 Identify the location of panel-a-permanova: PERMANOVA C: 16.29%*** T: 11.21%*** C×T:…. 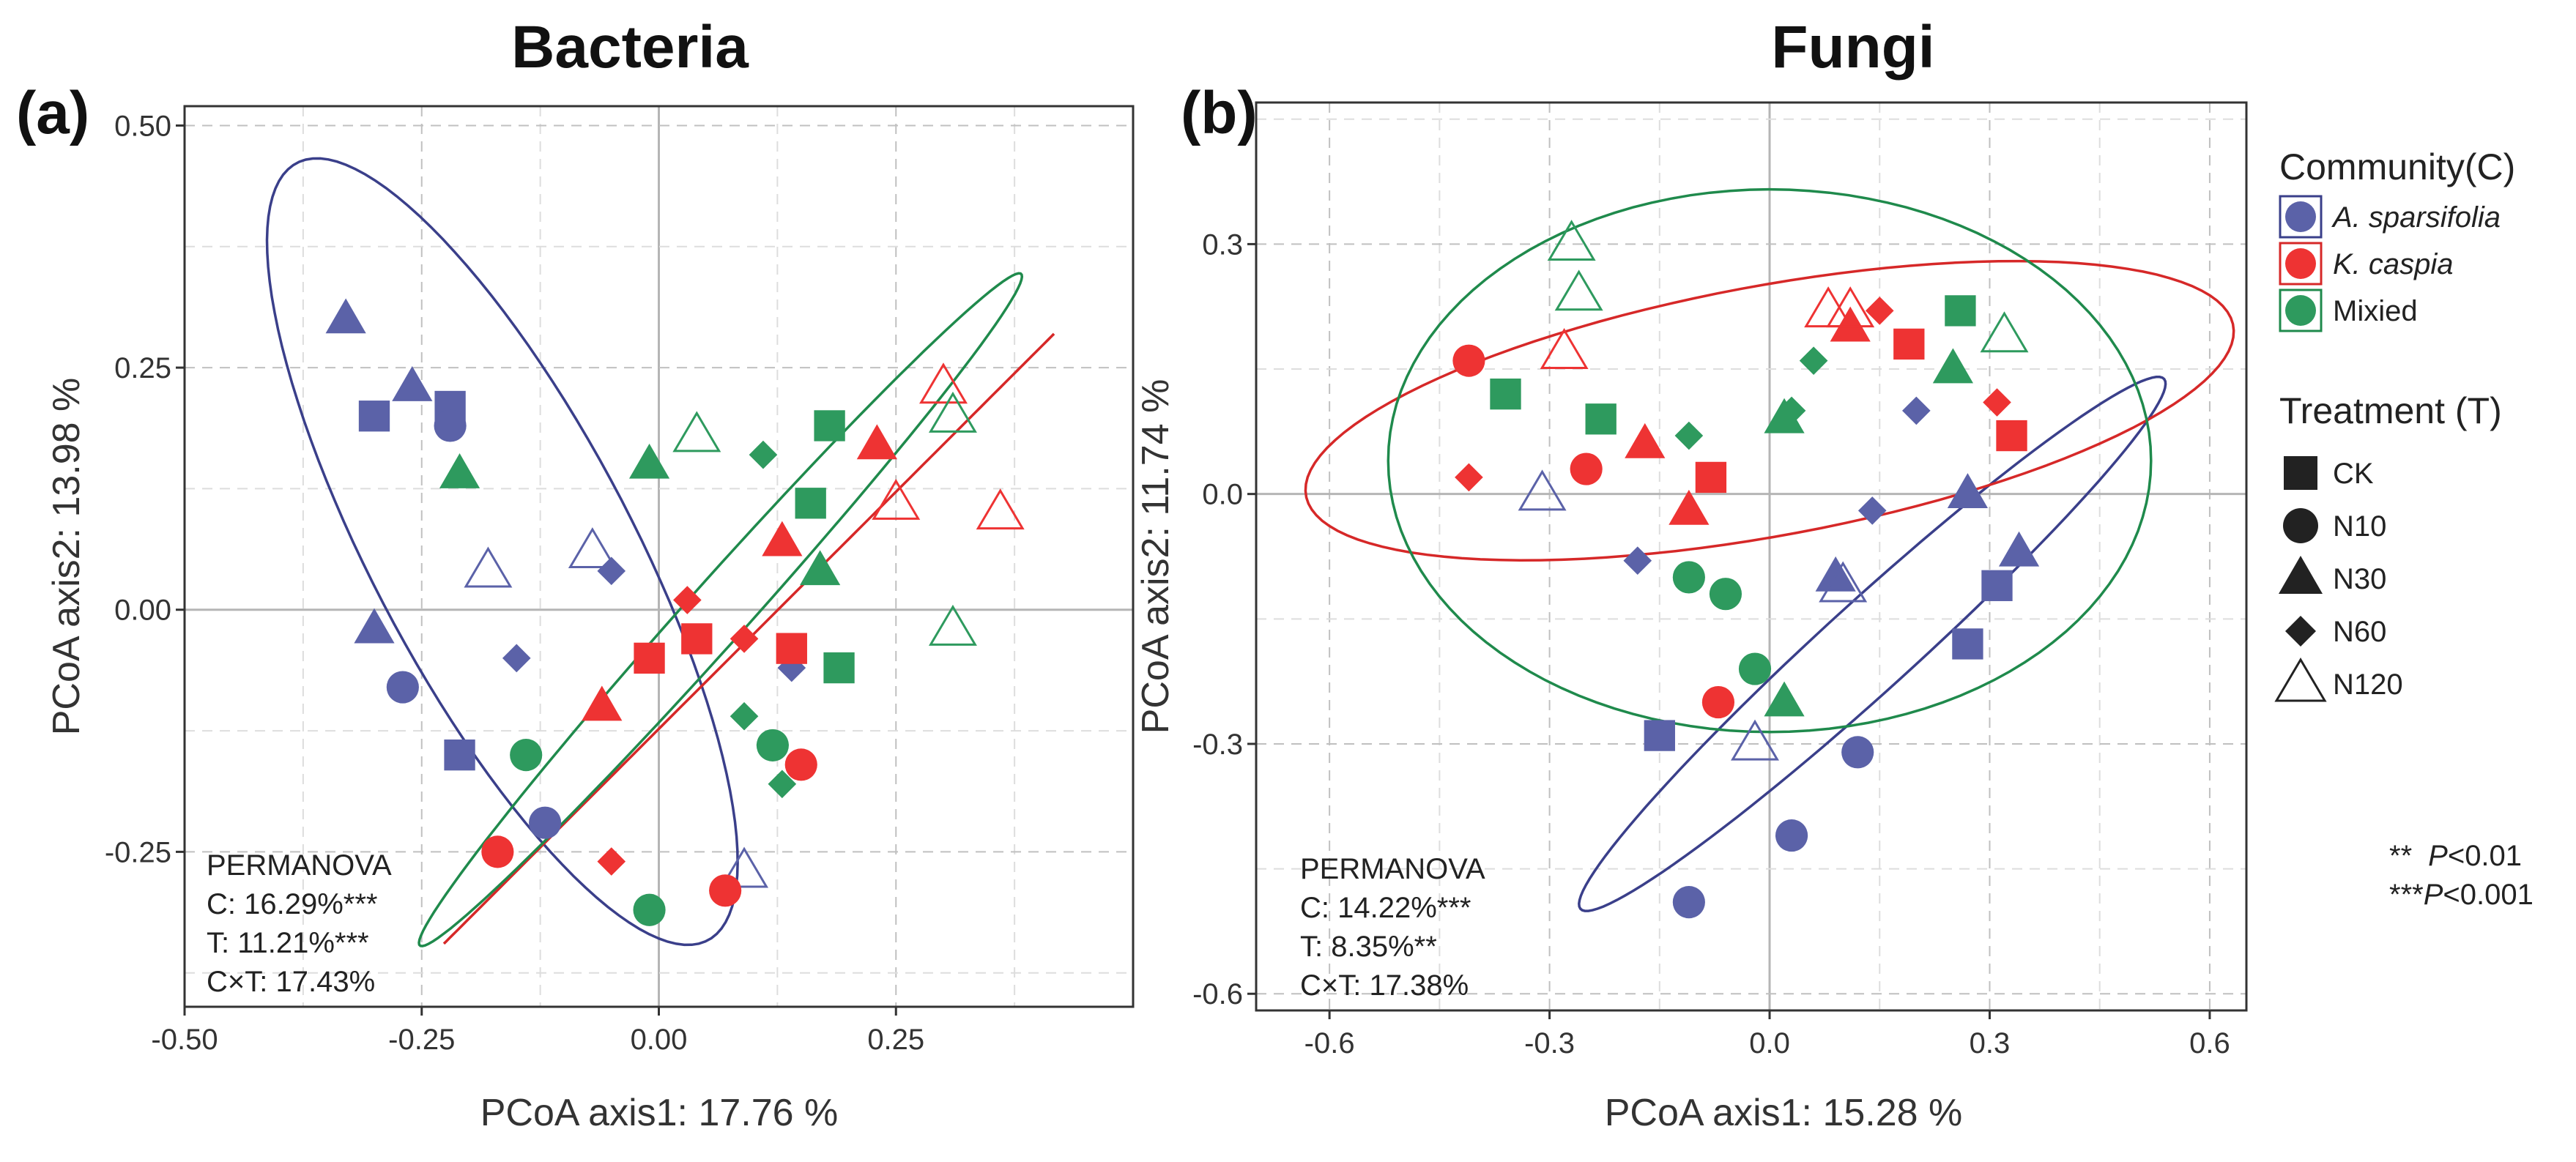
(299, 923).